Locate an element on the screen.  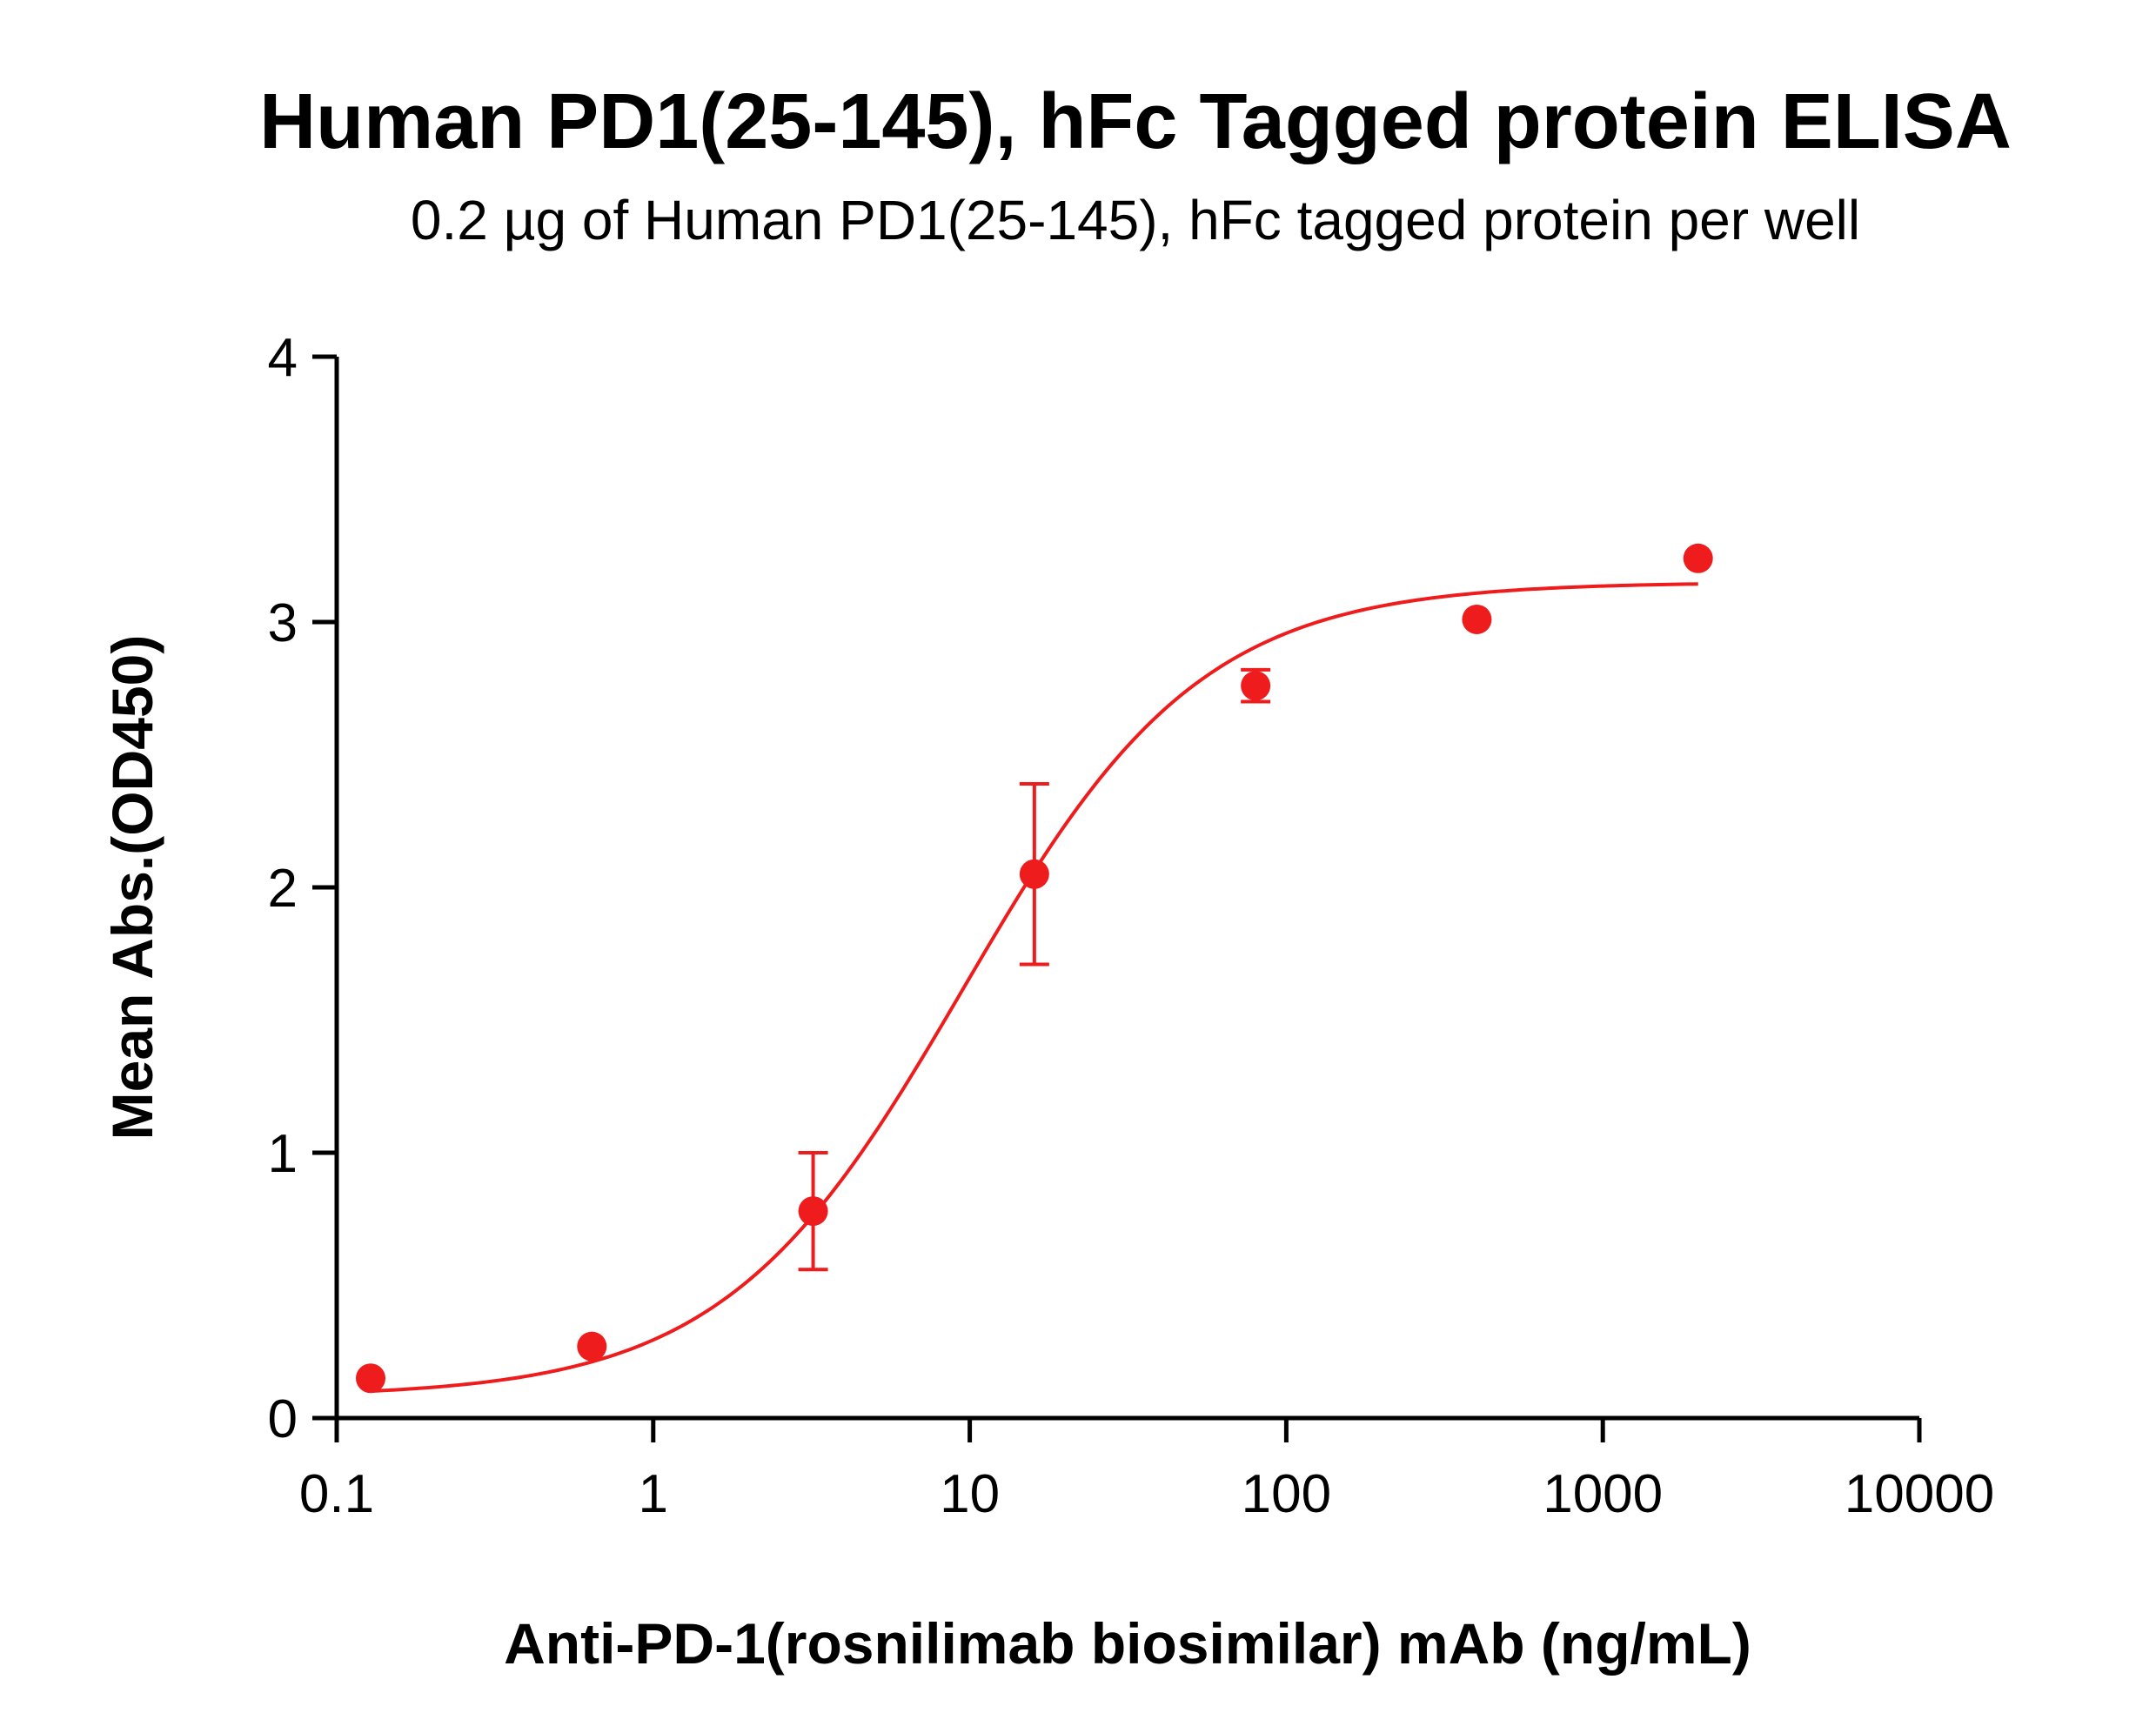
x-tick-label: 0.1 is located at coordinates (336, 1494).